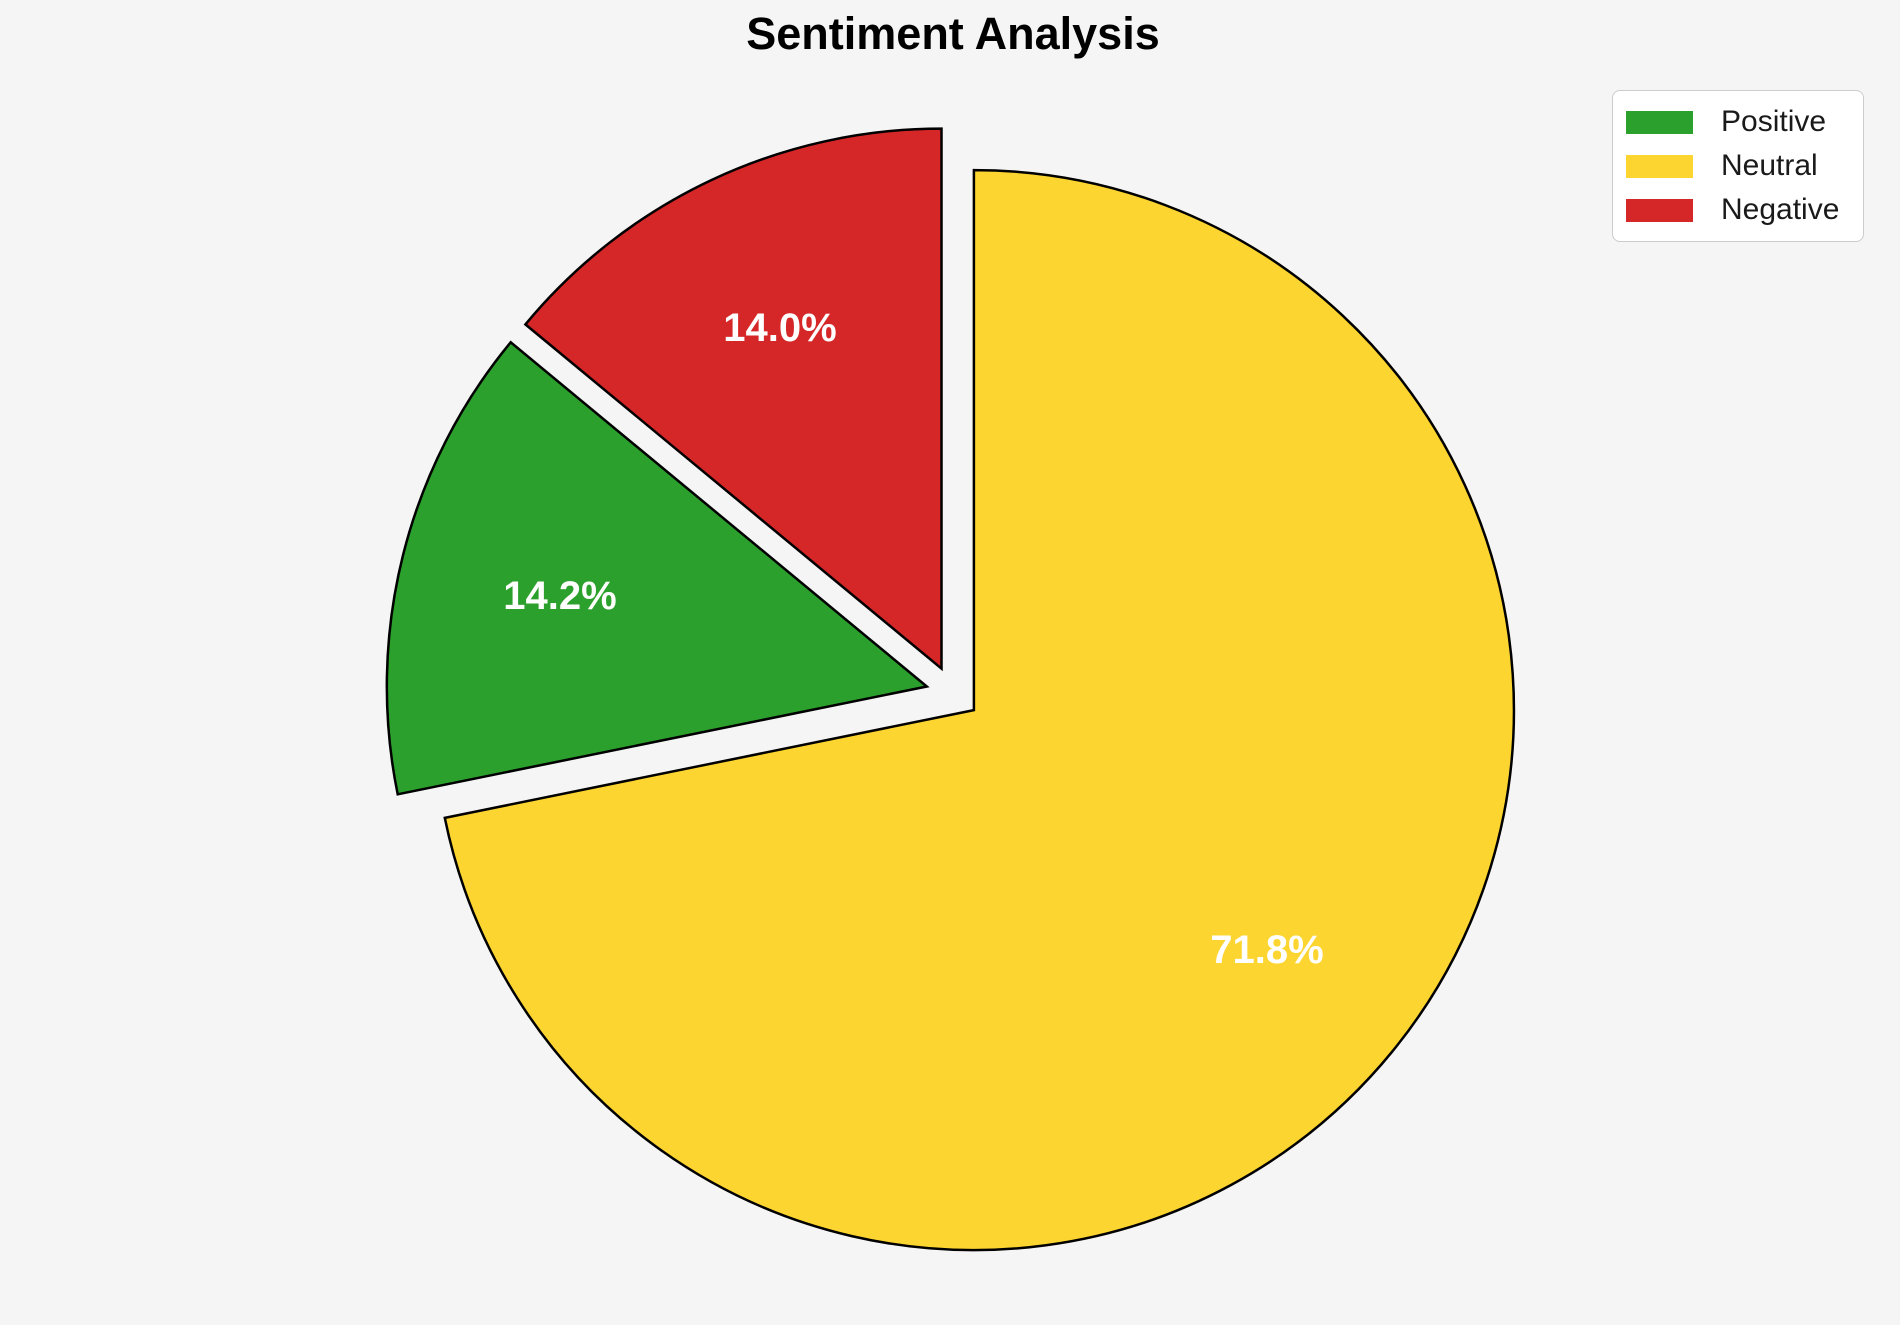 This screenshot has width=1900, height=1325. Describe the element at coordinates (779, 328) in the screenshot. I see `pct-label-negative: 14.0%` at that location.